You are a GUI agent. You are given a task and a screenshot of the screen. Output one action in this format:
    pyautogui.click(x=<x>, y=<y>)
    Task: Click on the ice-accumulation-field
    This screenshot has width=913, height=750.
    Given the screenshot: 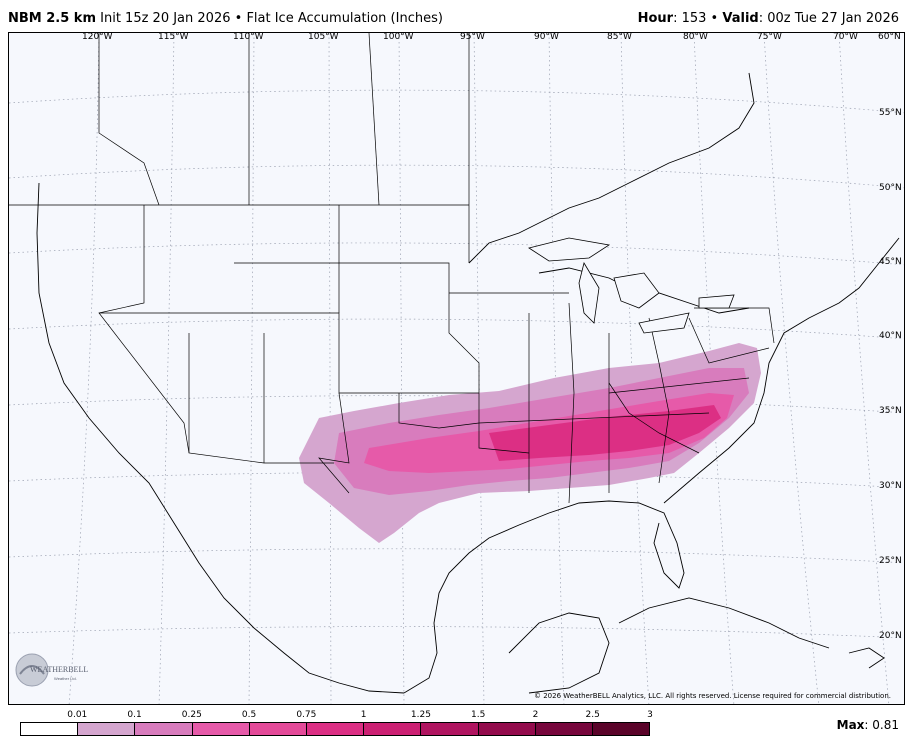 What is the action you would take?
    pyautogui.click(x=530, y=443)
    